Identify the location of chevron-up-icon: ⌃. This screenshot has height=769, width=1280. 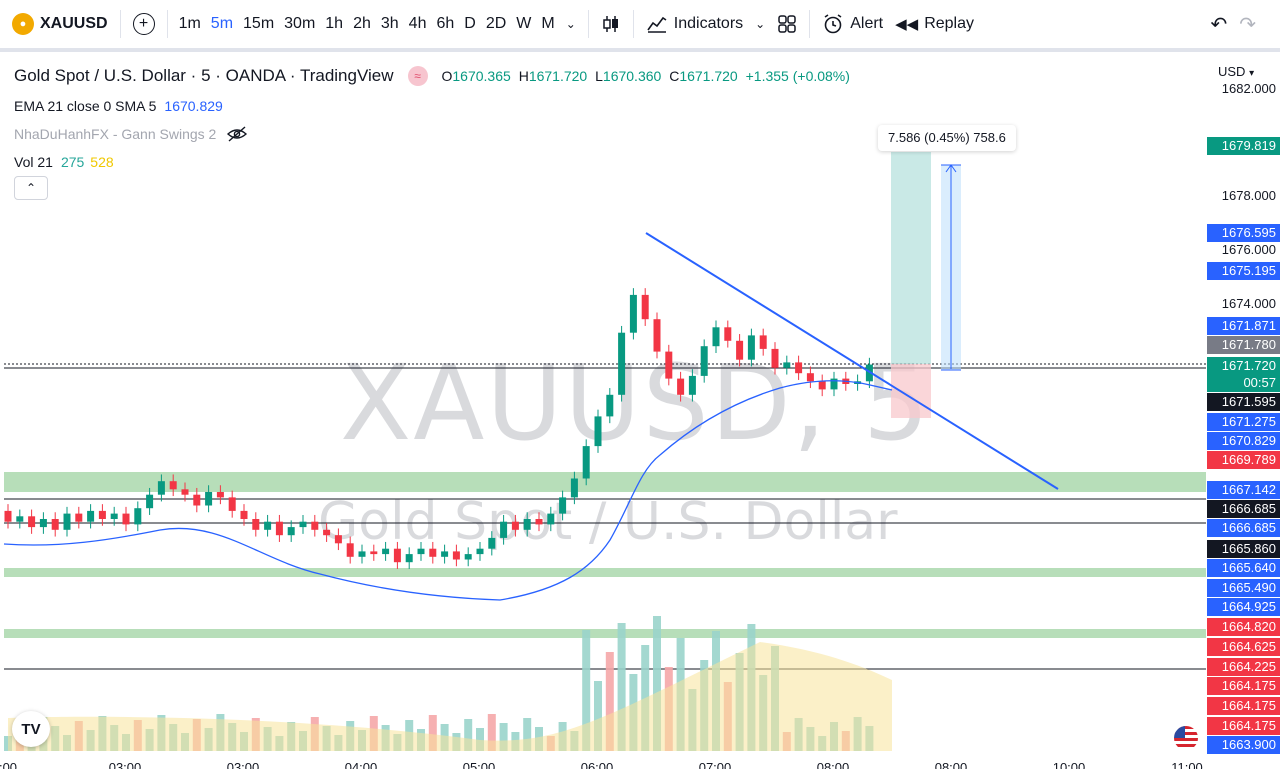
(31, 188).